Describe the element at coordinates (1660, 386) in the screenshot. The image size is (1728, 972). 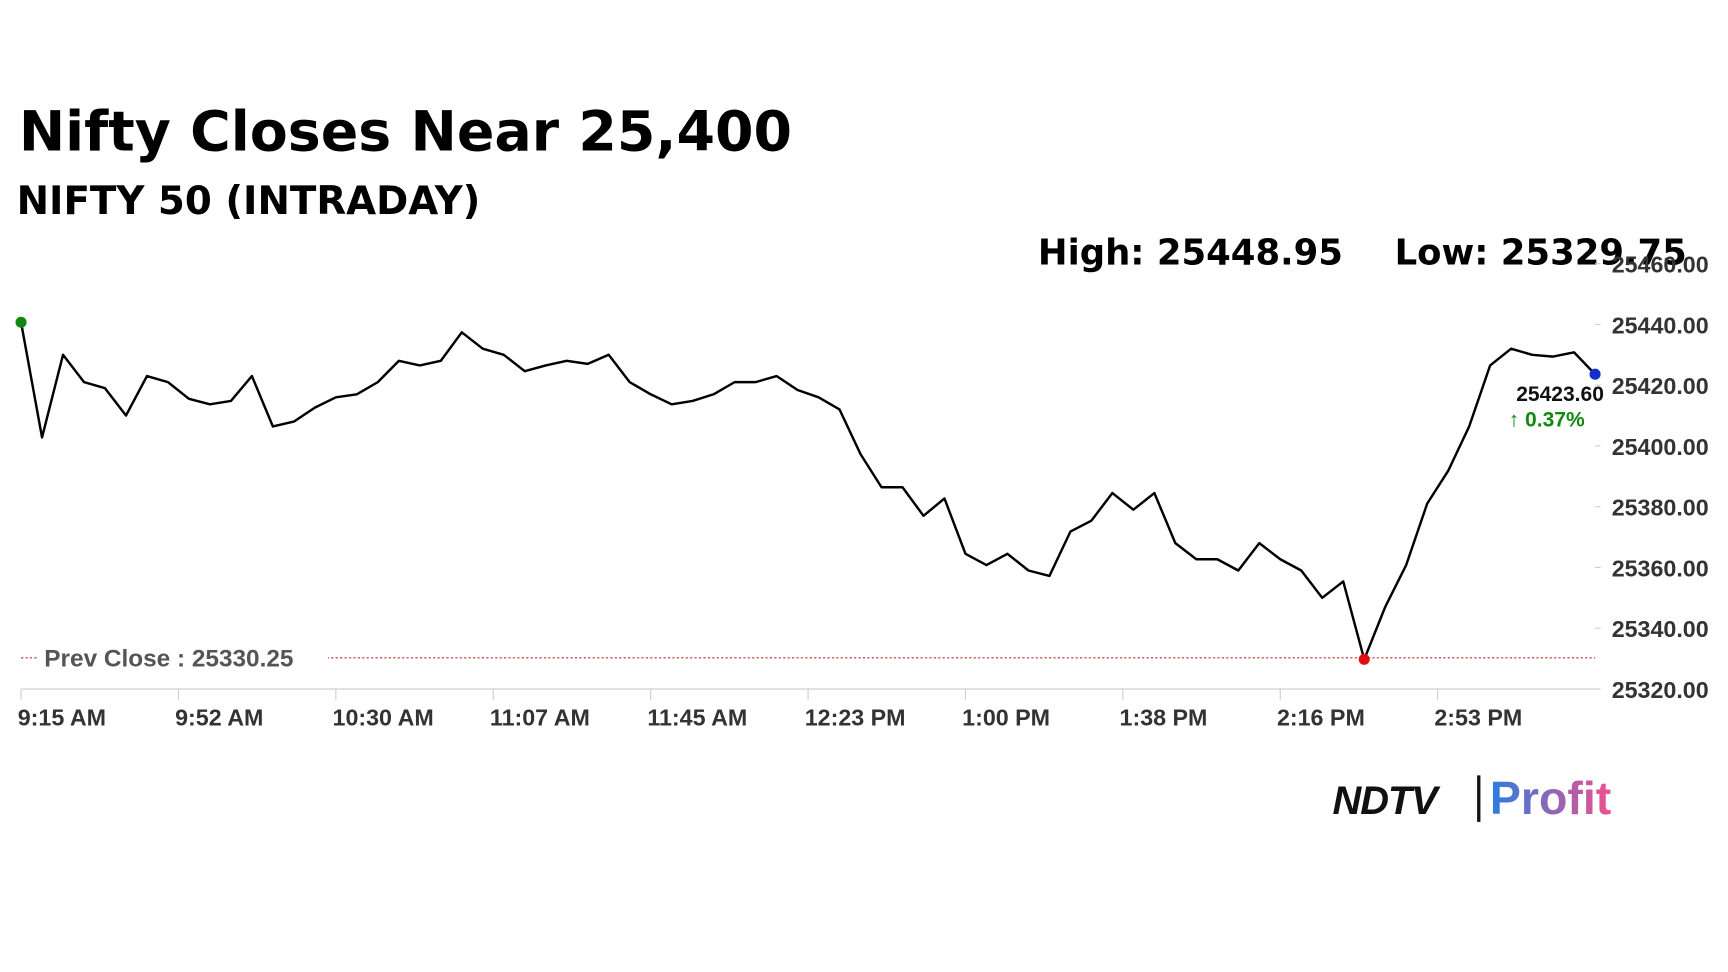
I see `y-tick-label: 25420.00` at that location.